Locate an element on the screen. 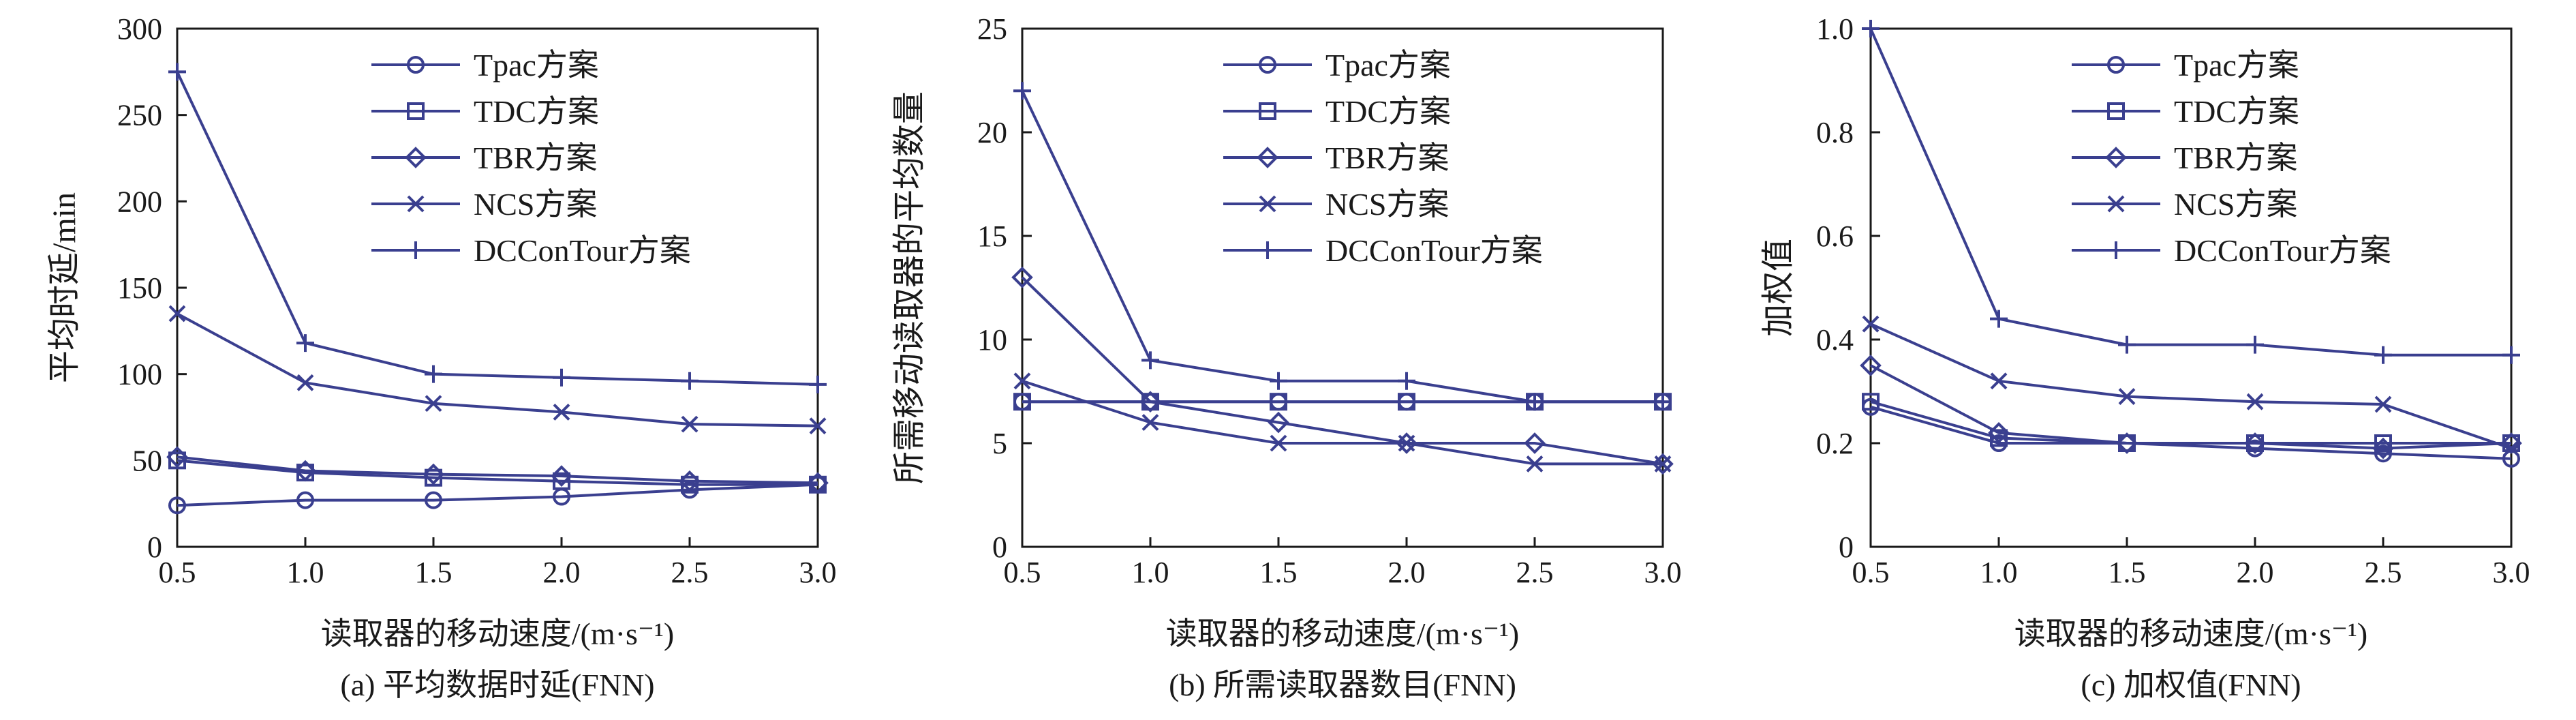 This screenshot has height=720, width=2576. chart-caption: (c) 加权值(FNN) is located at coordinates (2191, 685).